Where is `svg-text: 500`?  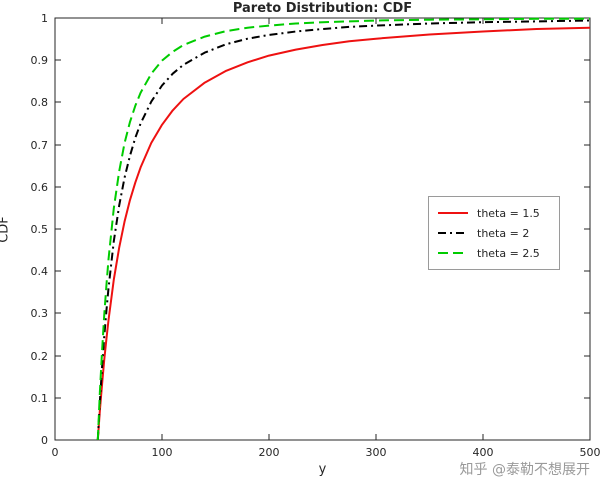
svg-text: 500 is located at coordinates (590, 452).